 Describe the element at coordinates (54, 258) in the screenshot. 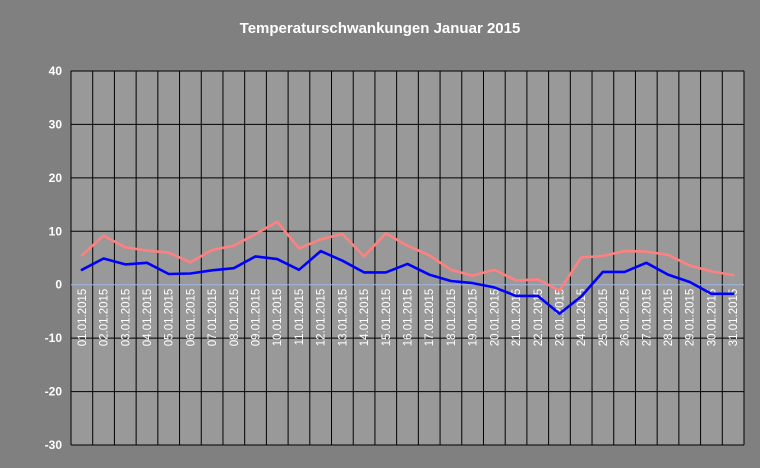

I see `y-axis-ticks: 40 30 20 10 0 -10 -20 -30` at that location.